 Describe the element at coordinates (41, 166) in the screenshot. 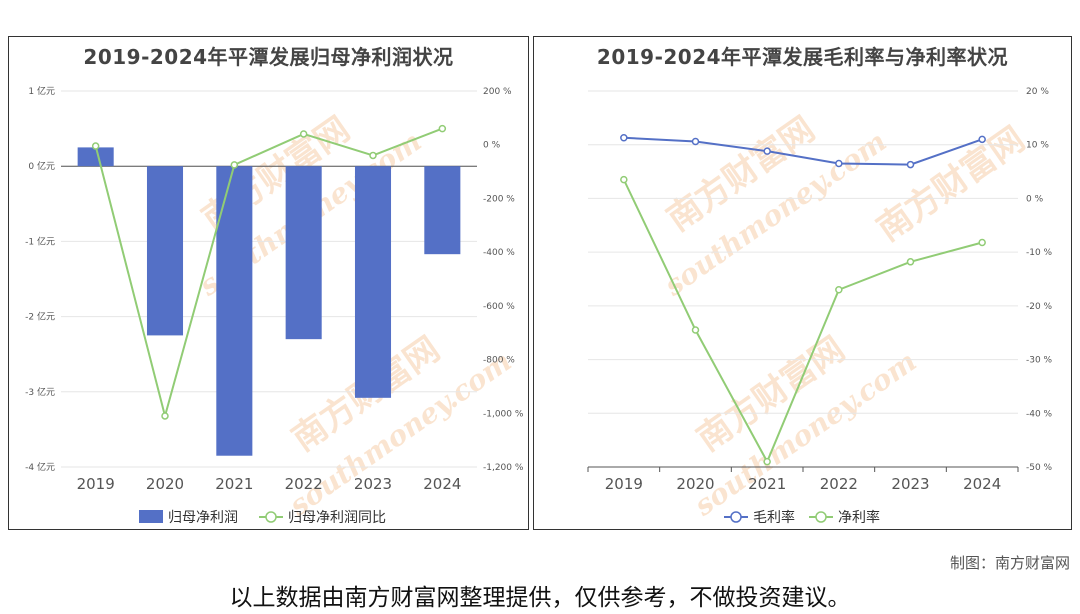

I see `y-left-tick-label: 0 亿元` at that location.